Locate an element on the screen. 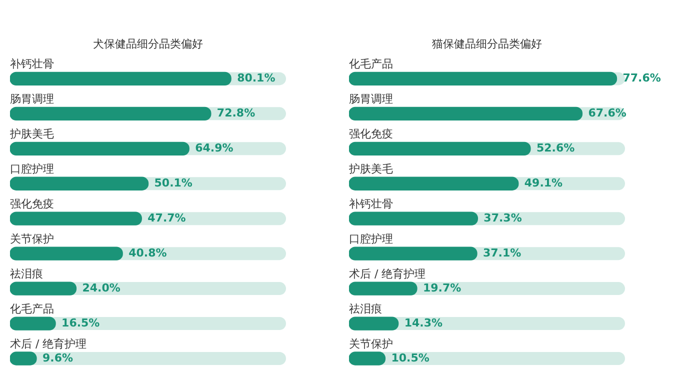 This screenshot has width=677, height=390. data-label: 40.8% is located at coordinates (147, 253).